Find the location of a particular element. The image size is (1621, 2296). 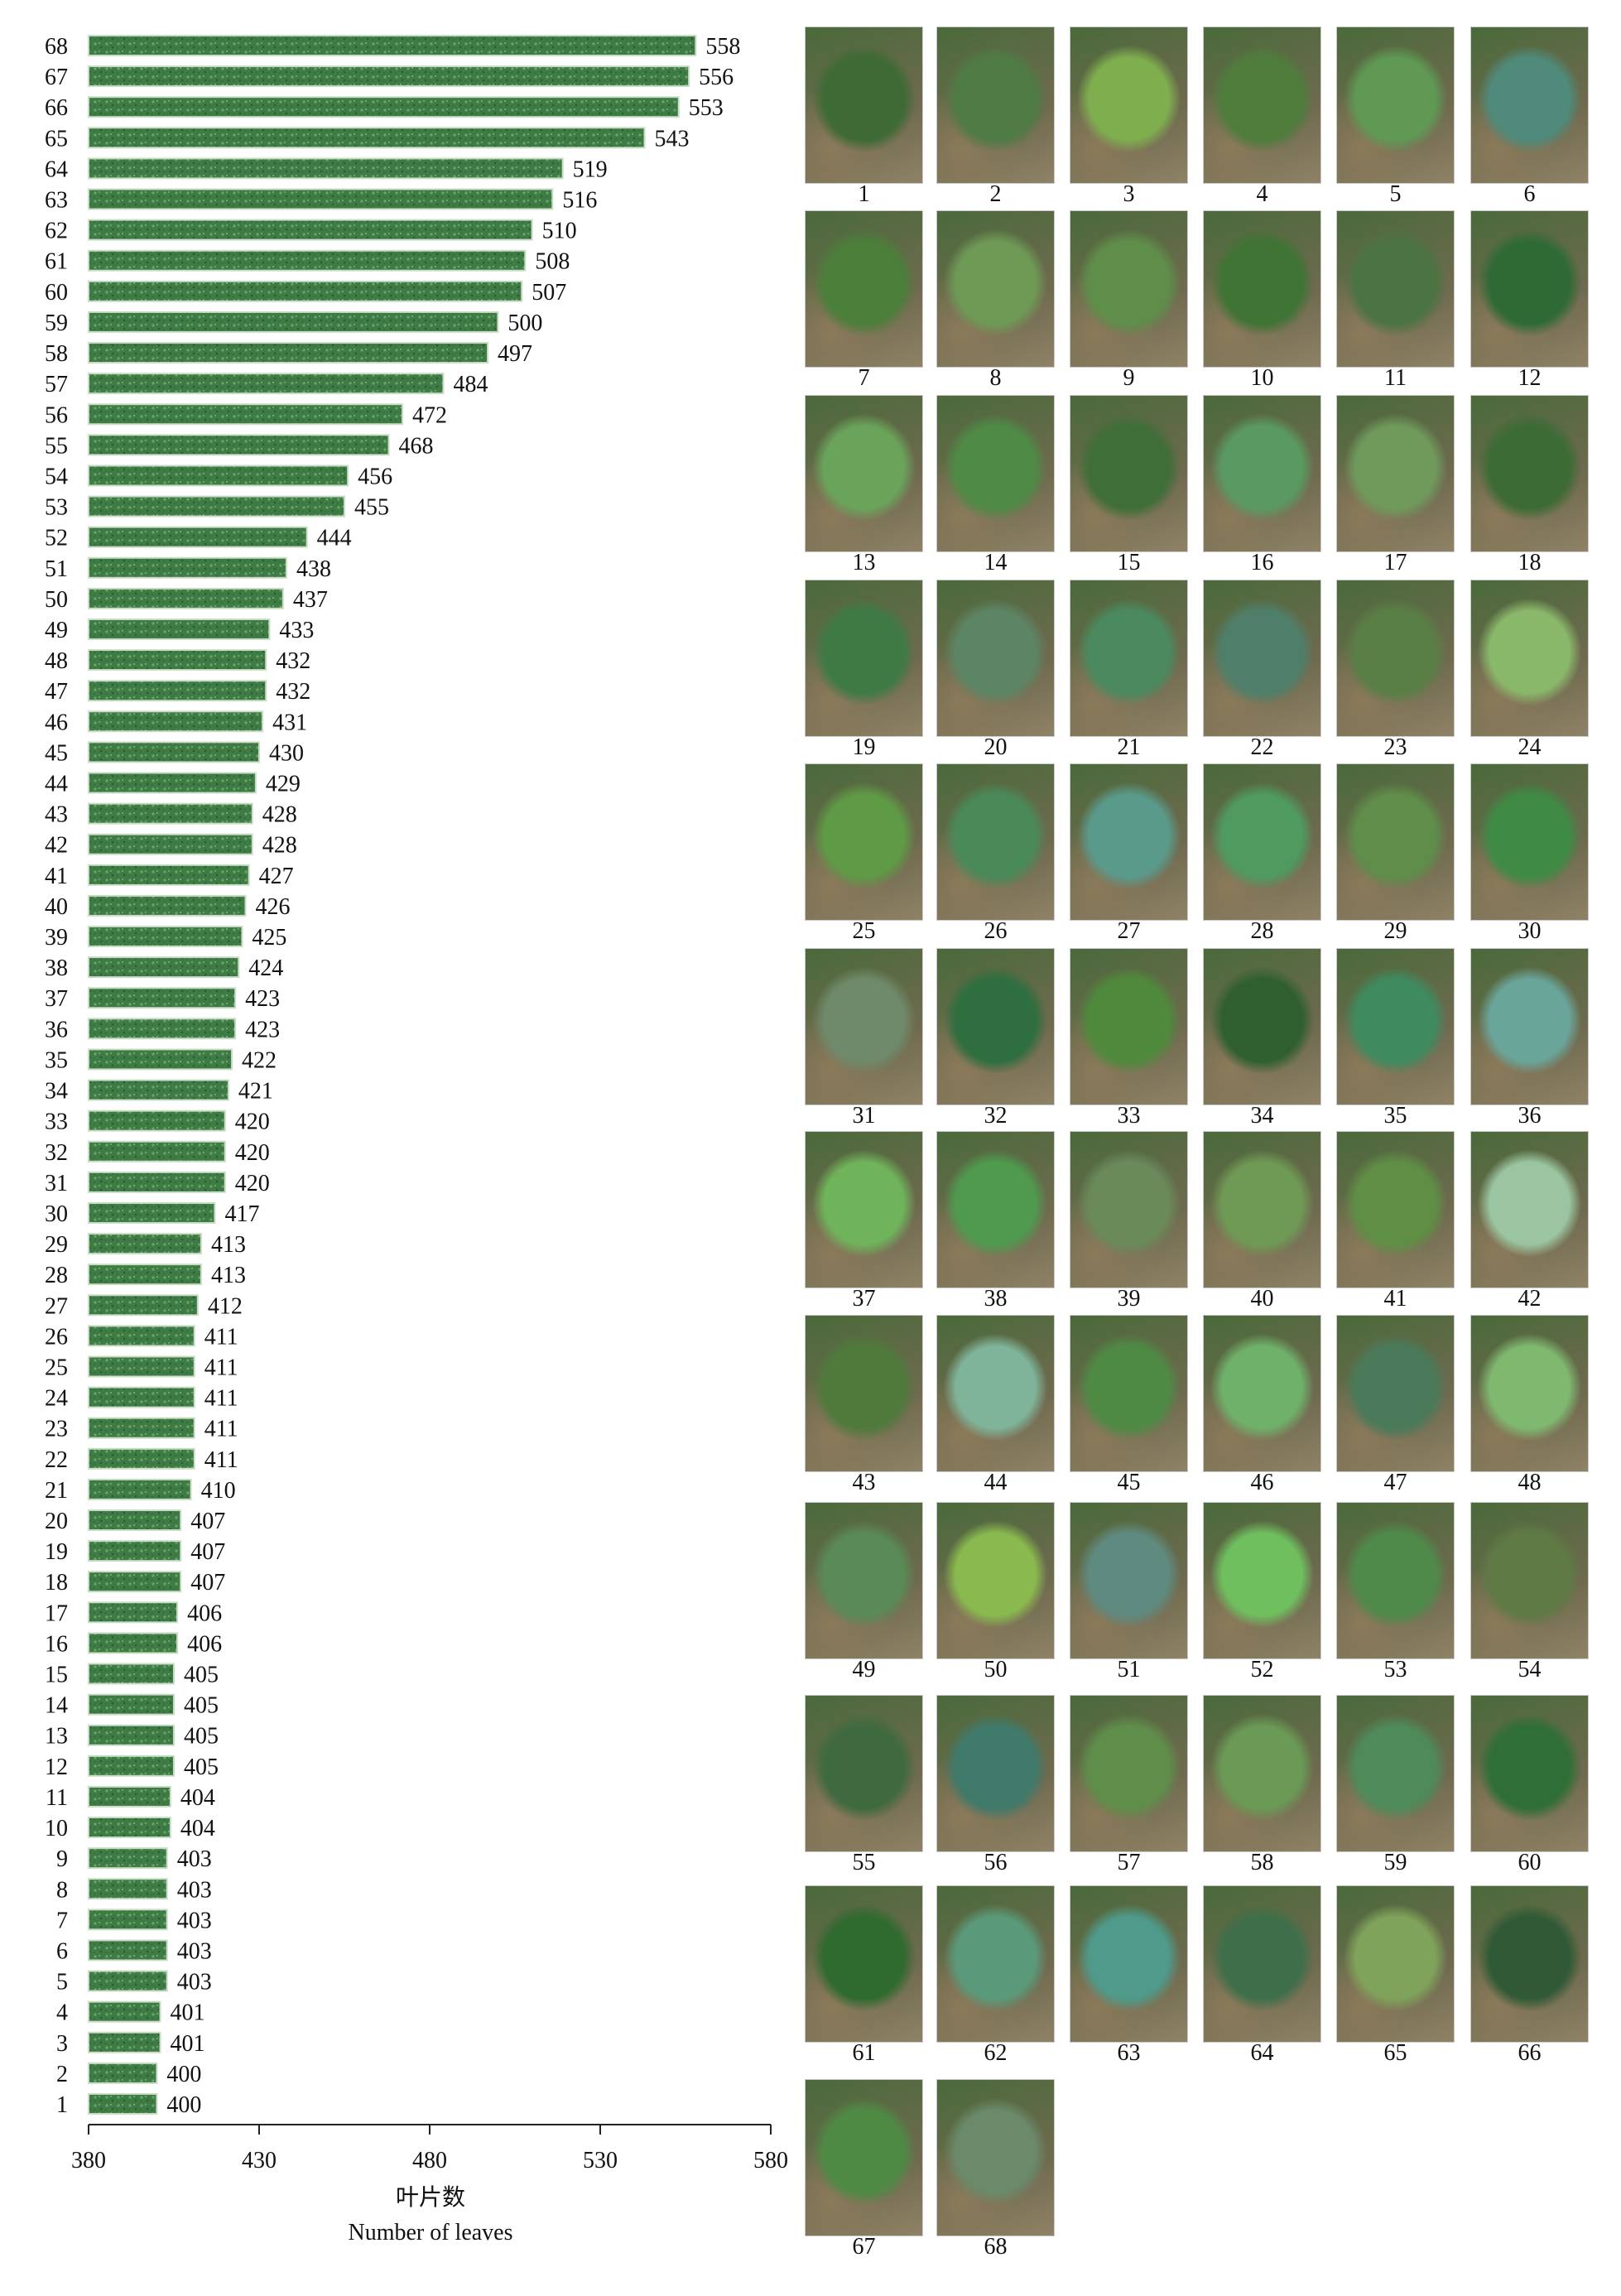

leaf-photo-label: 60 is located at coordinates (1530, 1862).